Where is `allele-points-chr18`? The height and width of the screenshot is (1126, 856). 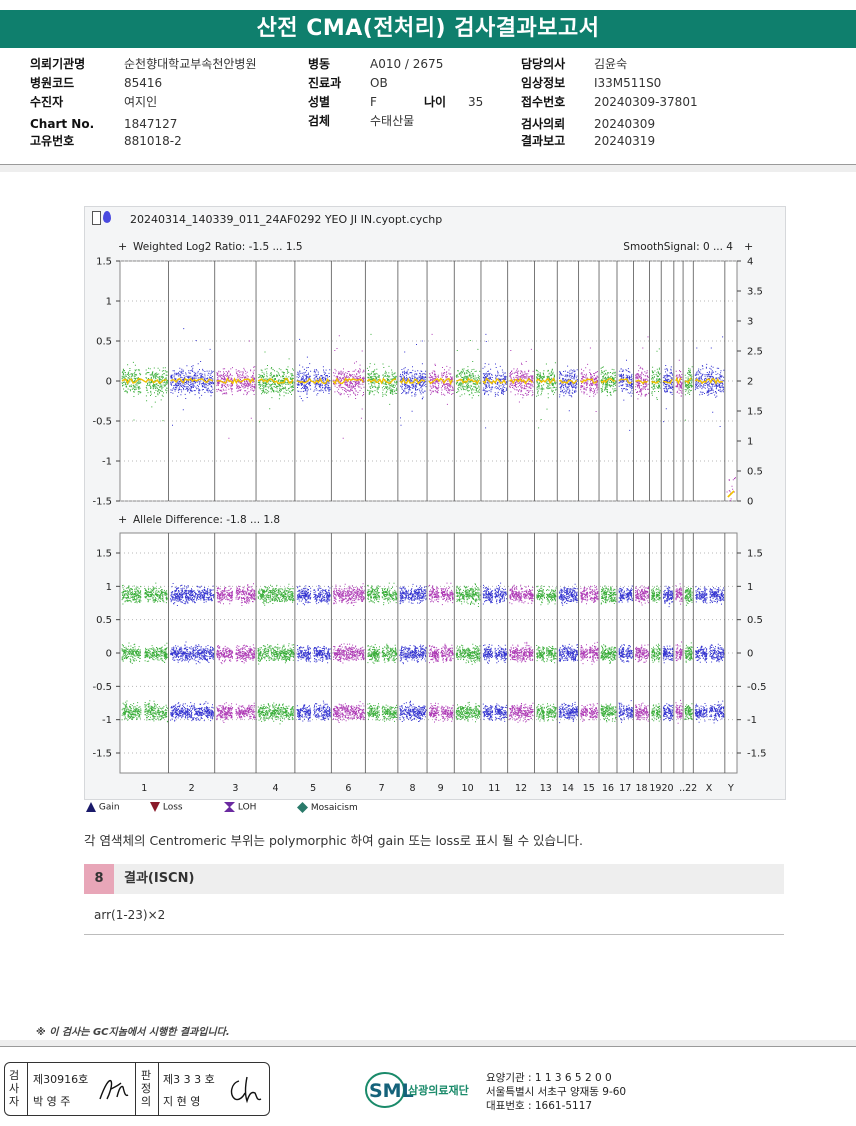 allele-points-chr18 is located at coordinates (642, 653).